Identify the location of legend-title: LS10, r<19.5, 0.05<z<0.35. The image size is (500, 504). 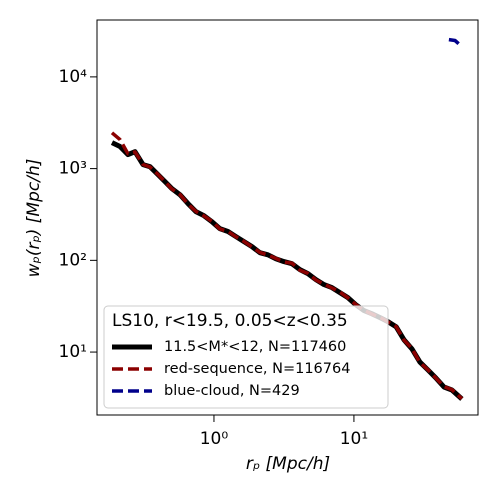
(230, 321).